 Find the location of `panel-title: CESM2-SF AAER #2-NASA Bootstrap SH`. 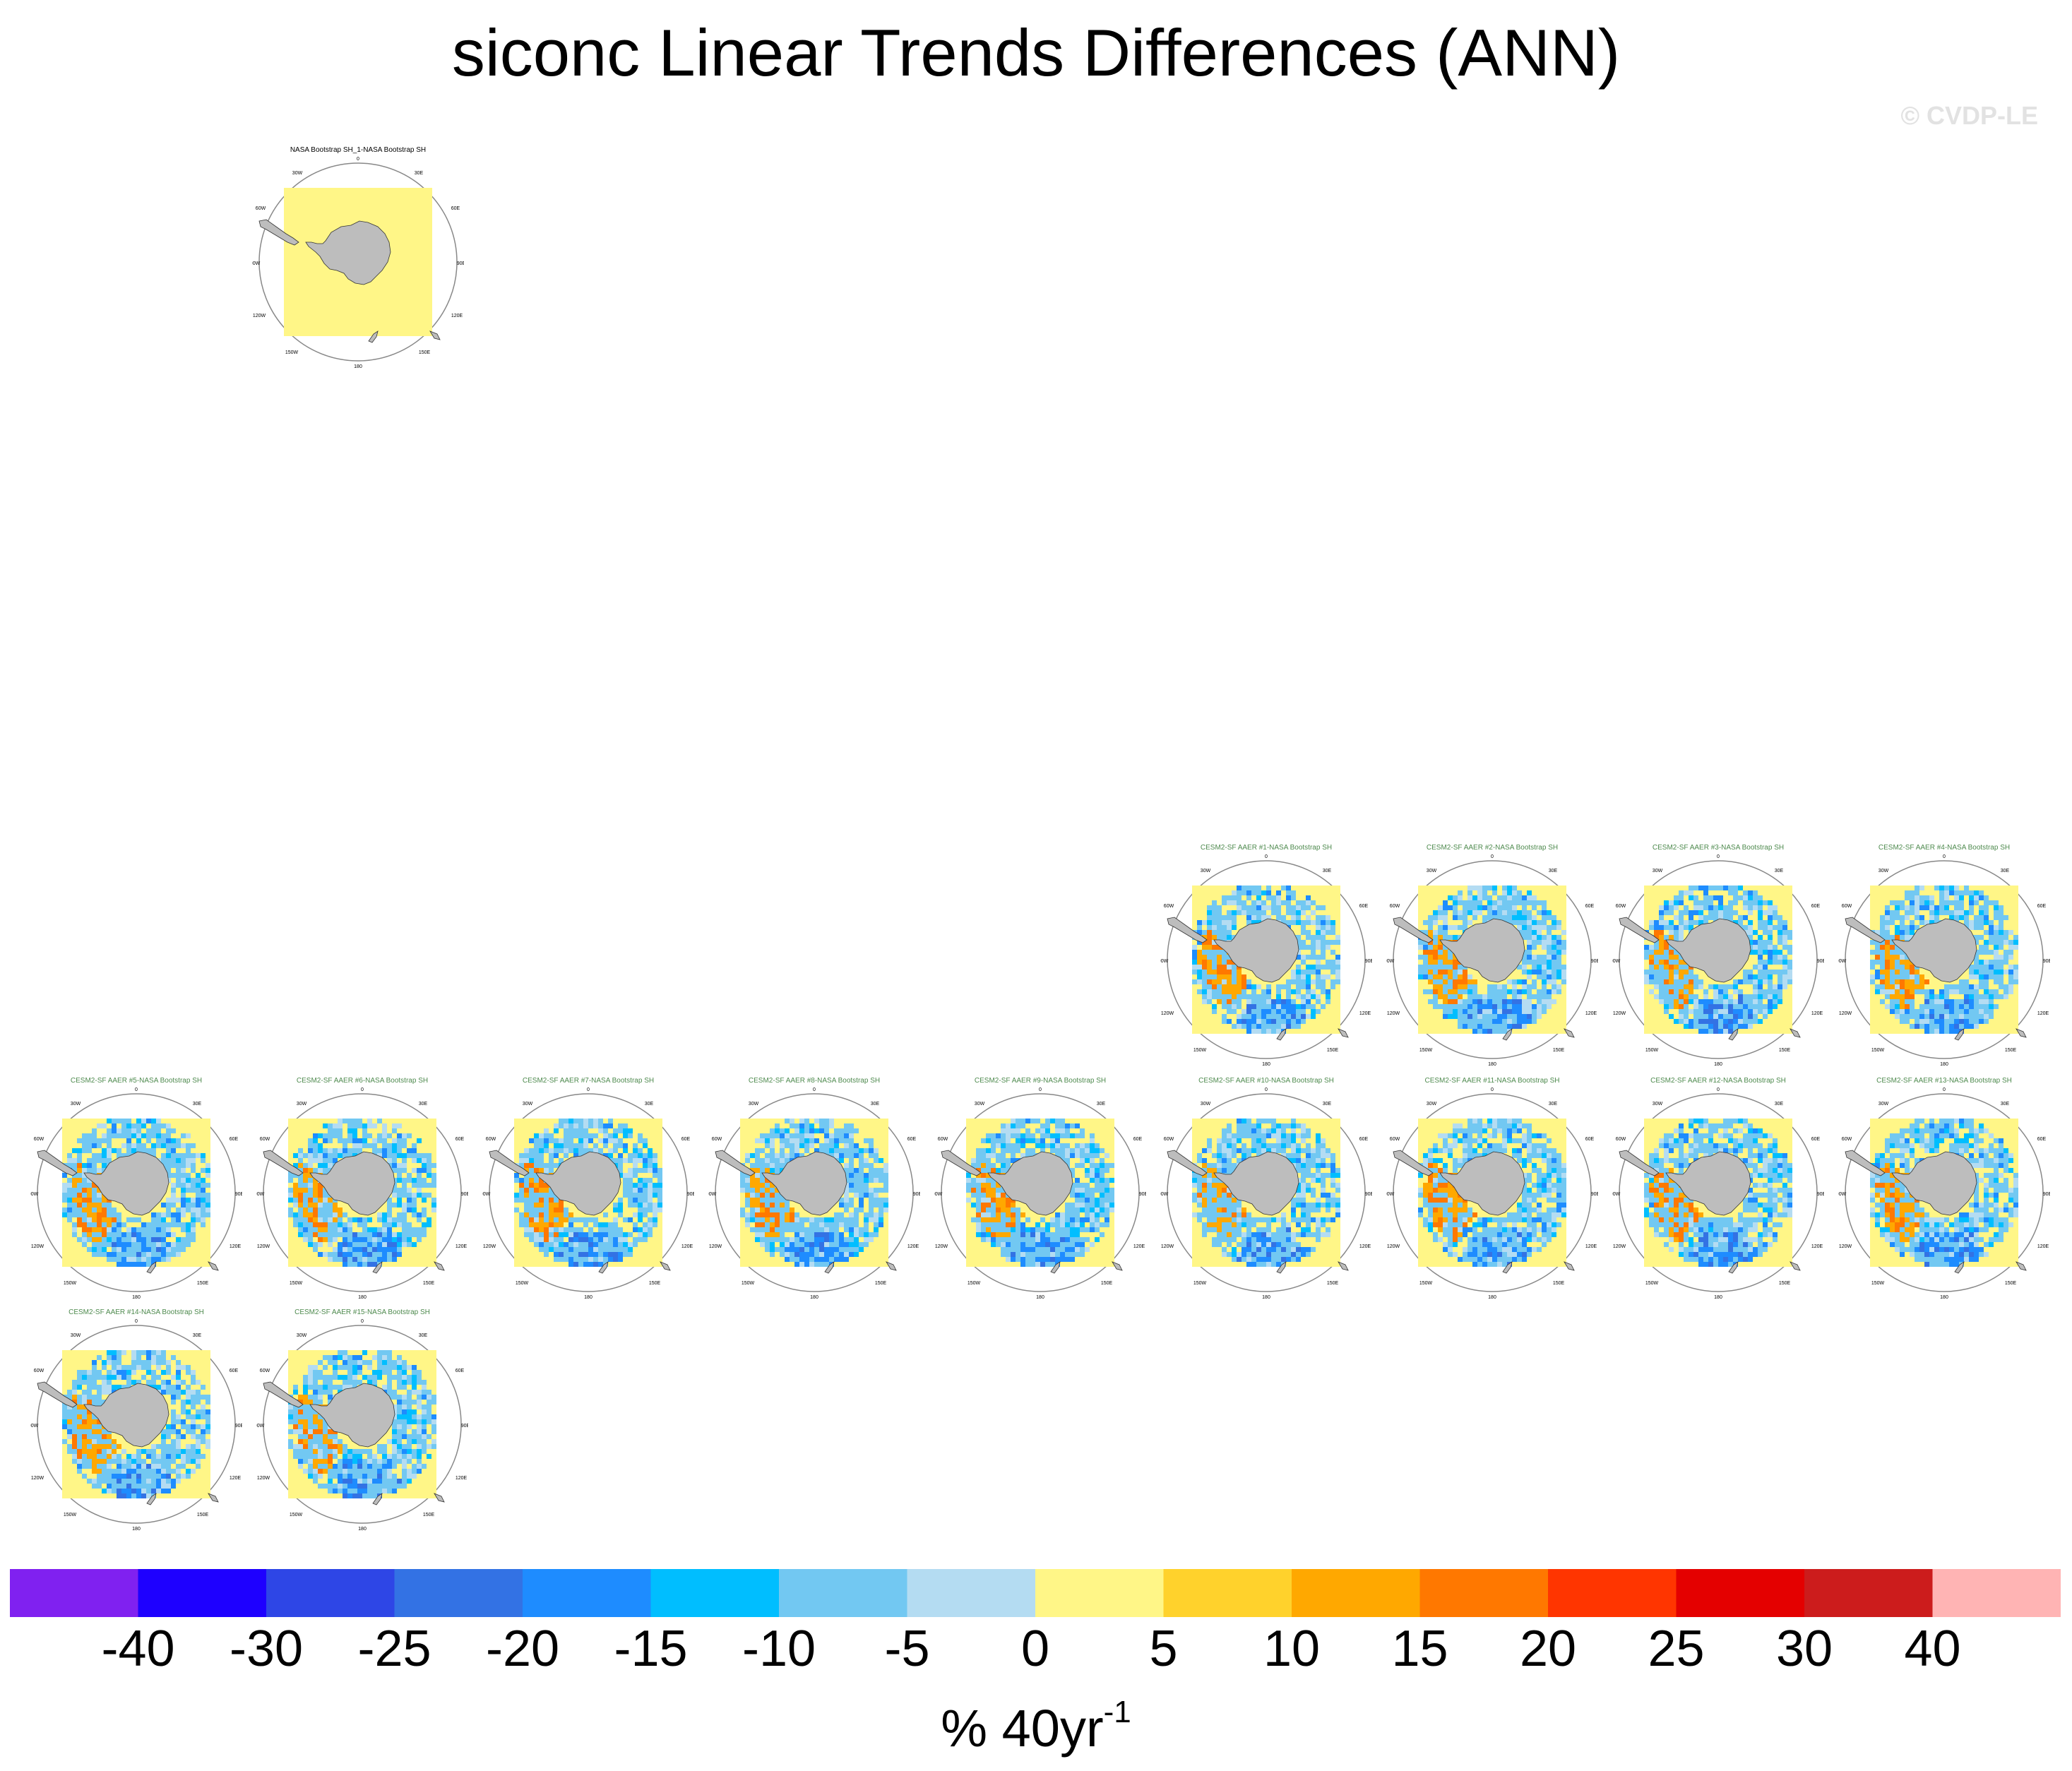

panel-title: CESM2-SF AAER #2-NASA Bootstrap SH is located at coordinates (1492, 848).